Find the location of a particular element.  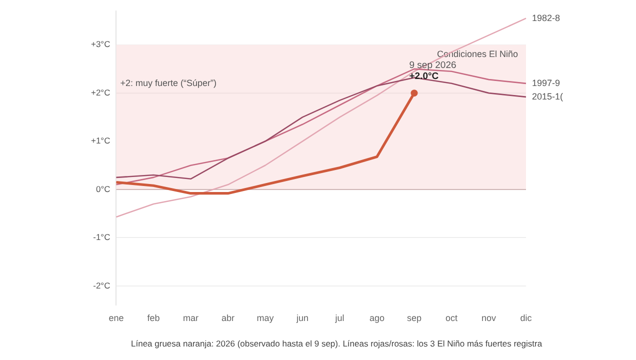

series-label: 2015-1( is located at coordinates (548, 96).